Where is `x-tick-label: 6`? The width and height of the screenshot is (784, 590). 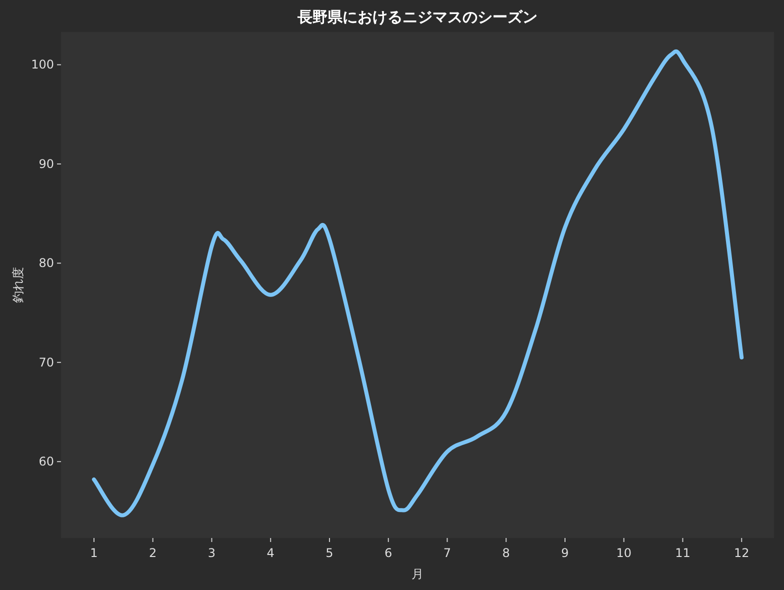
x-tick-label: 6 is located at coordinates (388, 553).